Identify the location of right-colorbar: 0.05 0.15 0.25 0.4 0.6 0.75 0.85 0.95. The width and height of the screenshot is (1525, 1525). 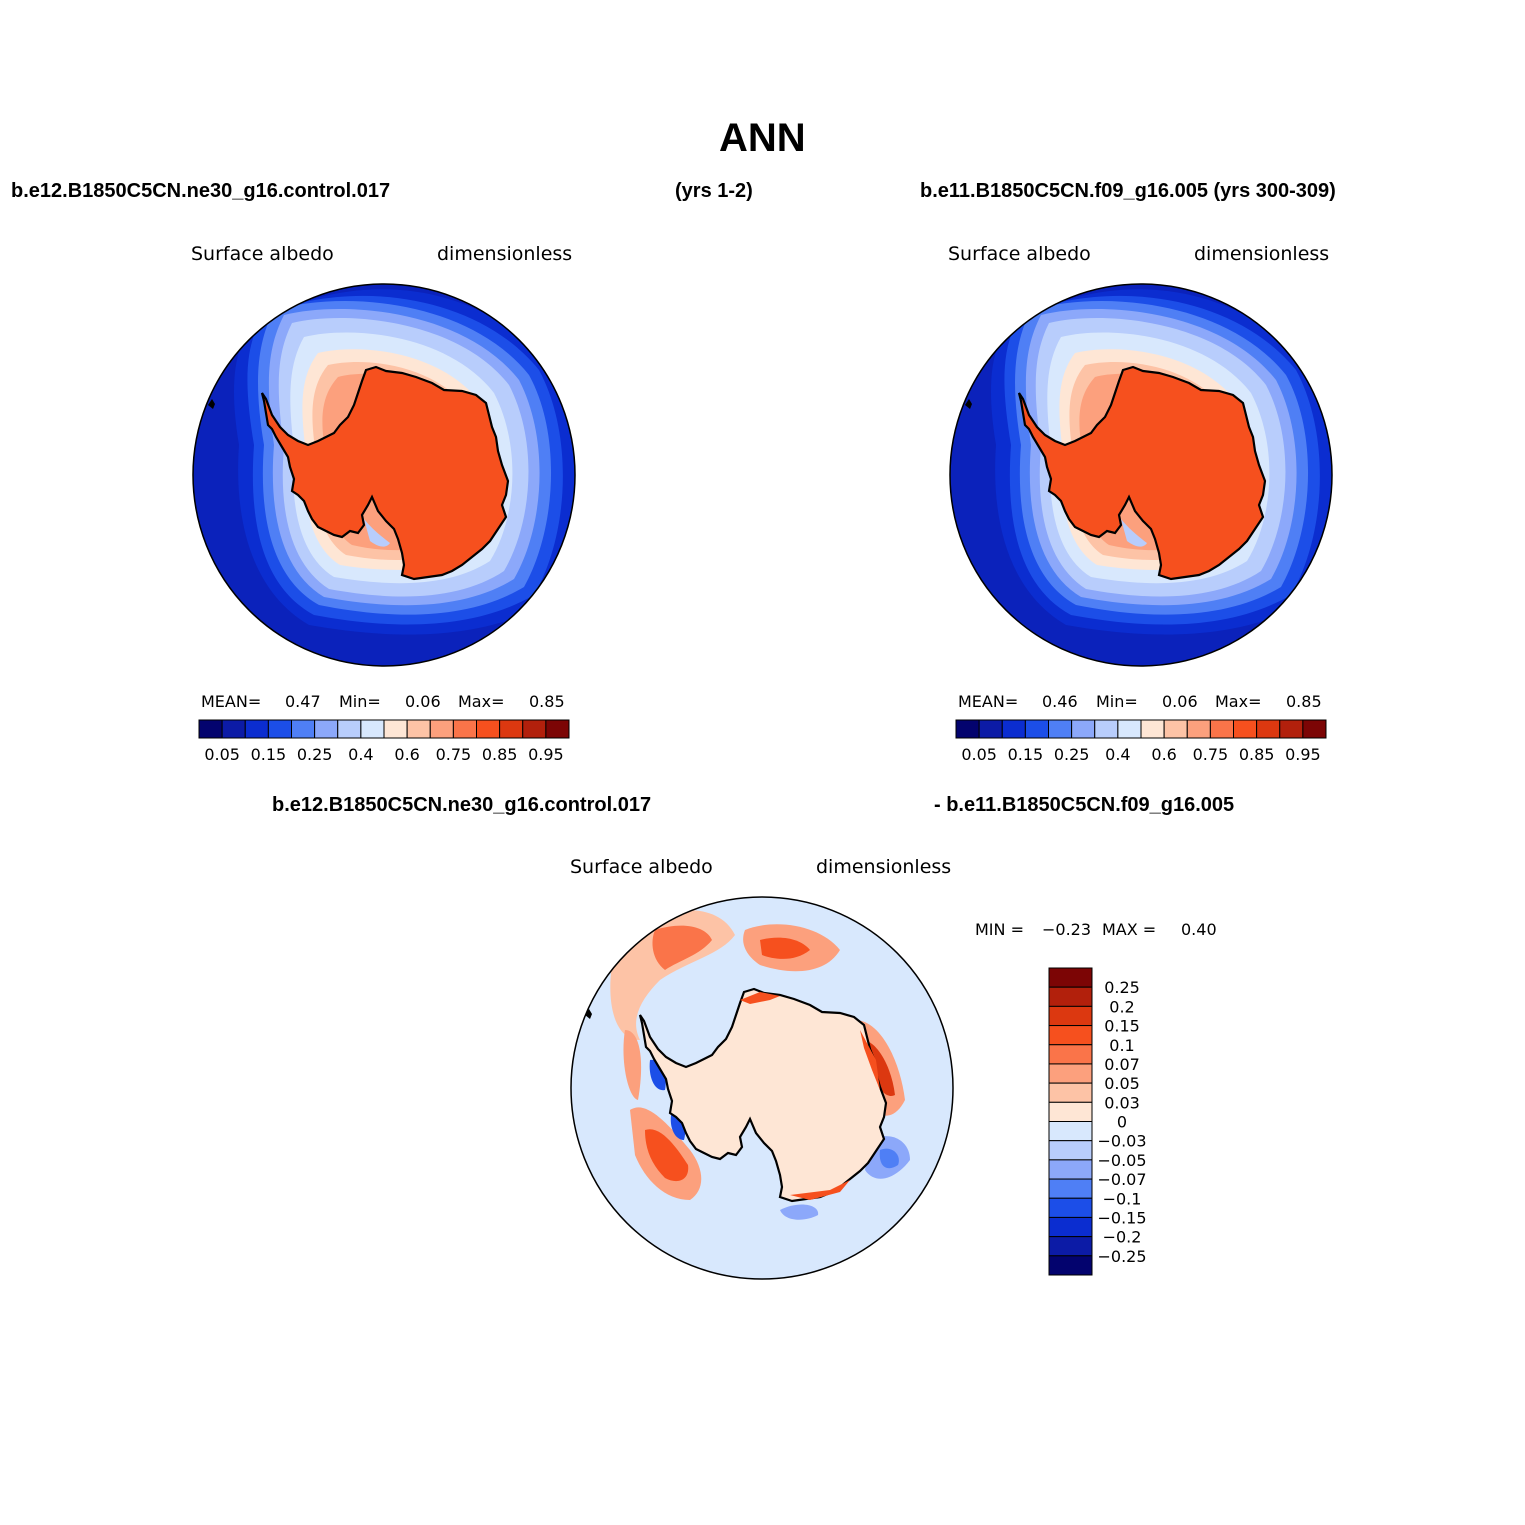
(1141, 741).